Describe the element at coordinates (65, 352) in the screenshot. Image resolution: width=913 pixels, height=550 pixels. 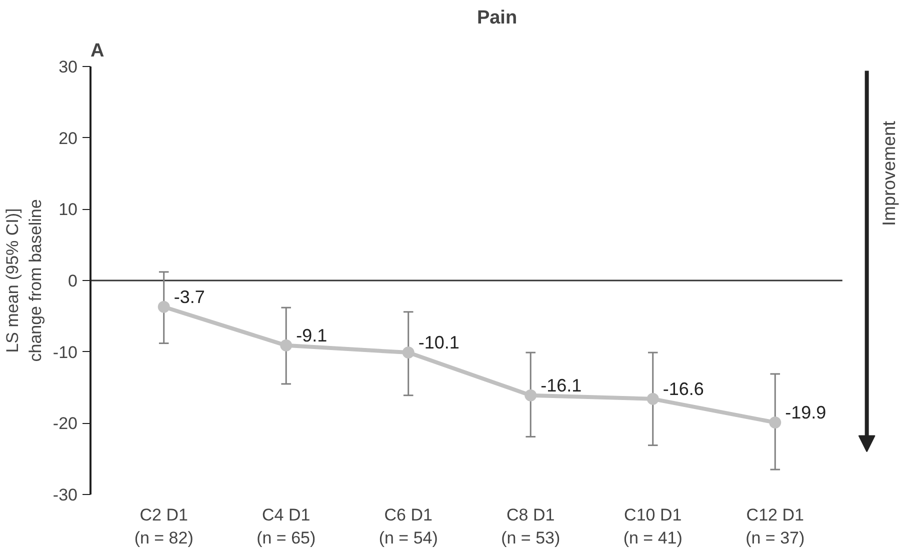
I see `y-tick-label: -10` at that location.